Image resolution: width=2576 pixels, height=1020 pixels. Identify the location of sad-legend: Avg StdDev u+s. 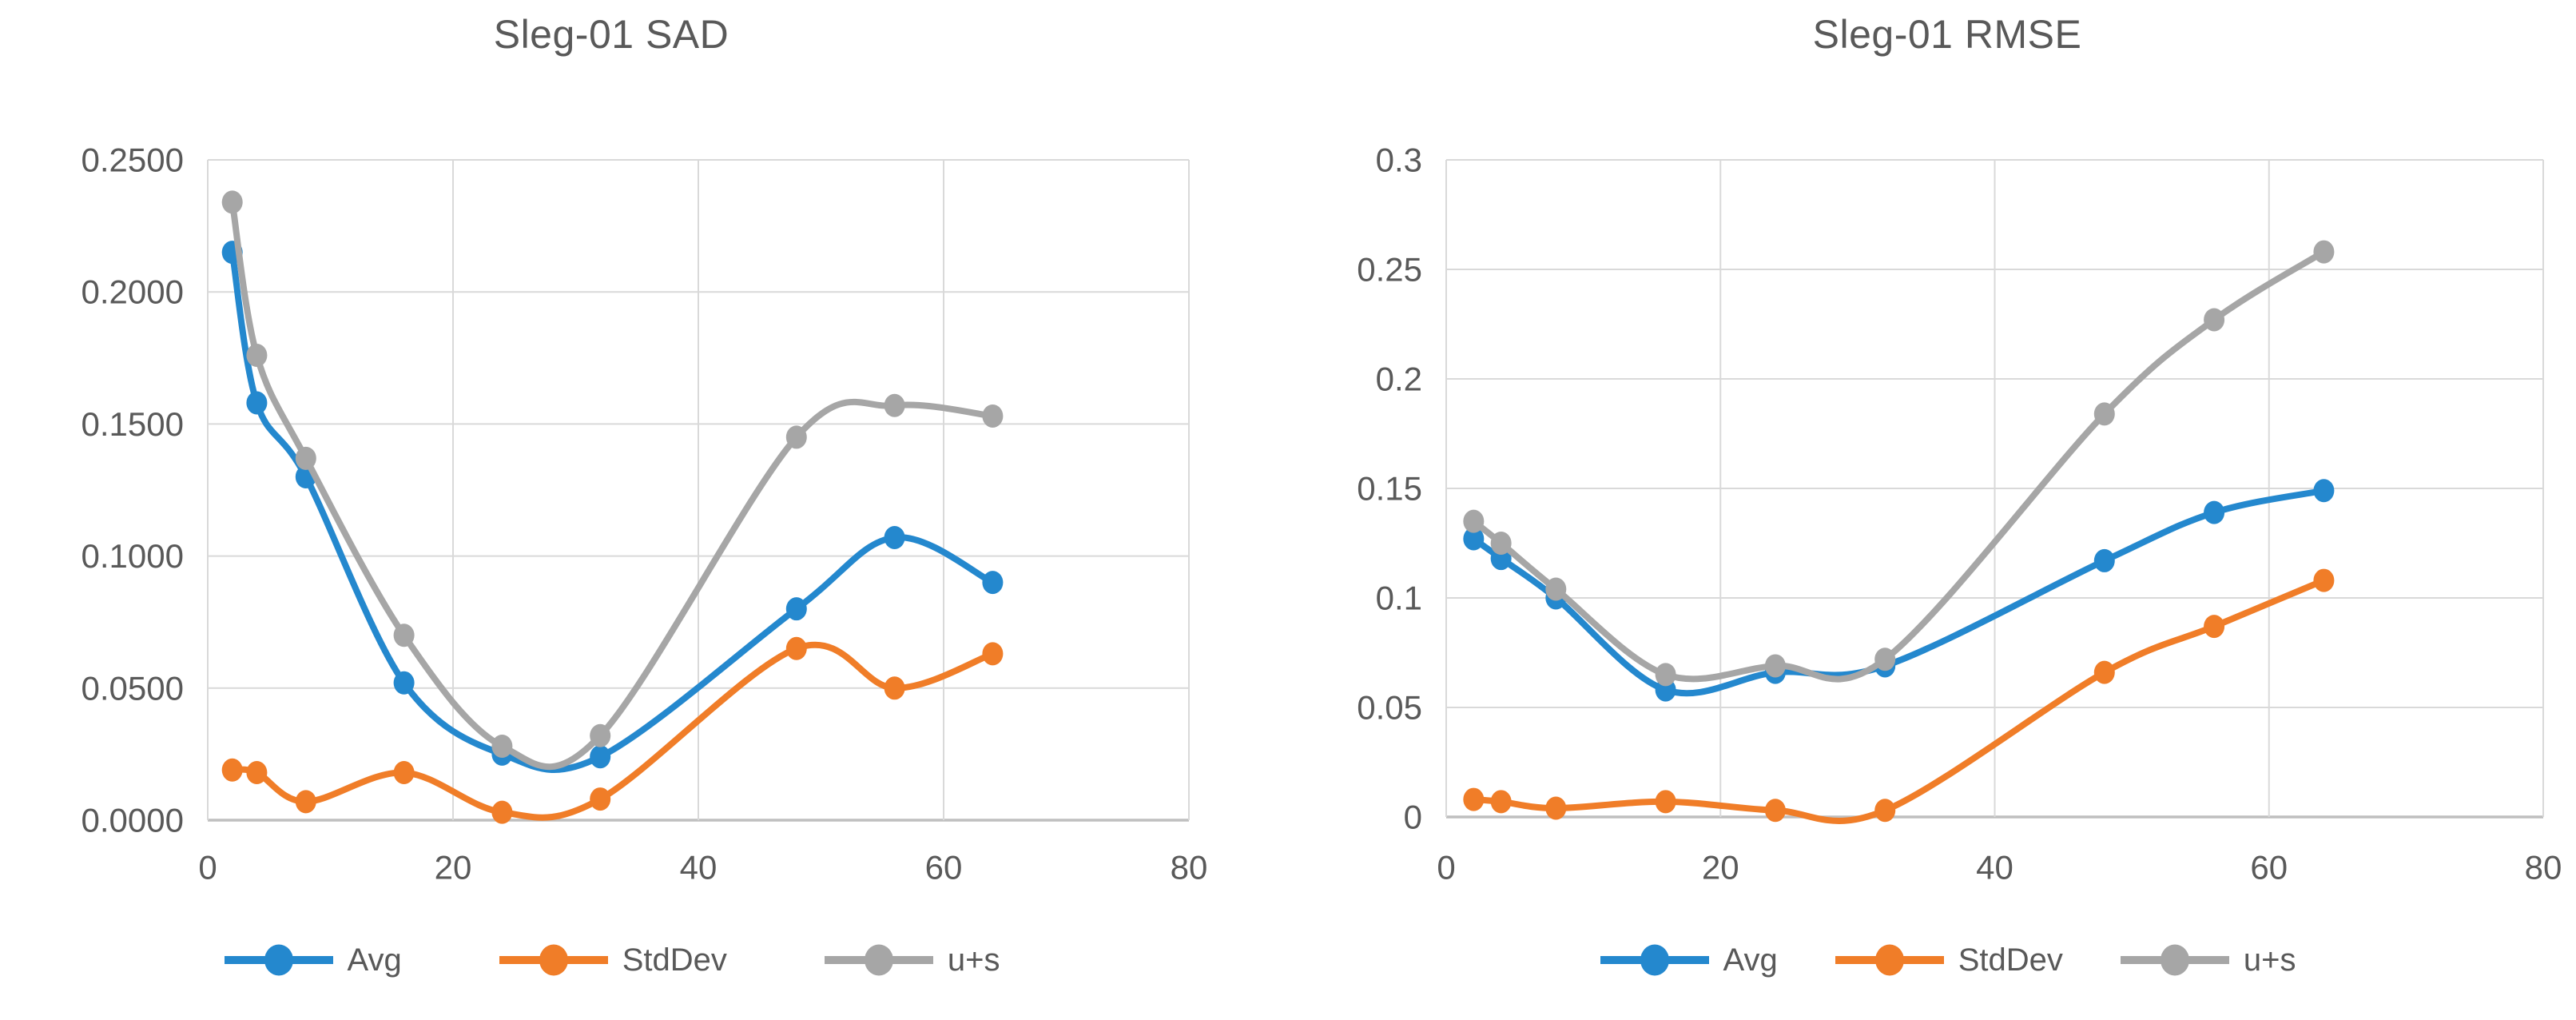
(611, 960).